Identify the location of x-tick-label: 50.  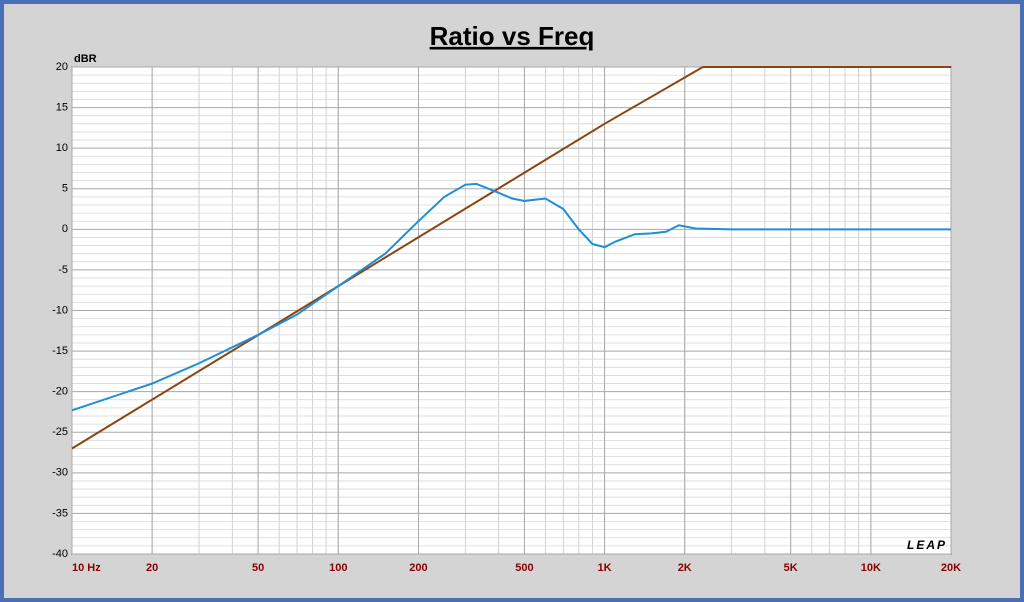
(258, 568).